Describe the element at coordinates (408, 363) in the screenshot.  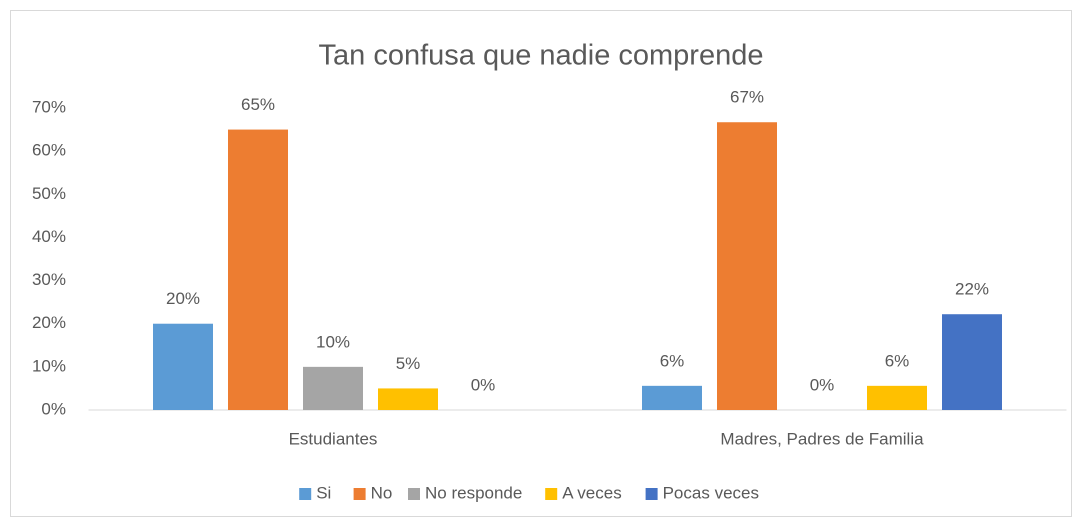
I see `value-label: 5%` at that location.